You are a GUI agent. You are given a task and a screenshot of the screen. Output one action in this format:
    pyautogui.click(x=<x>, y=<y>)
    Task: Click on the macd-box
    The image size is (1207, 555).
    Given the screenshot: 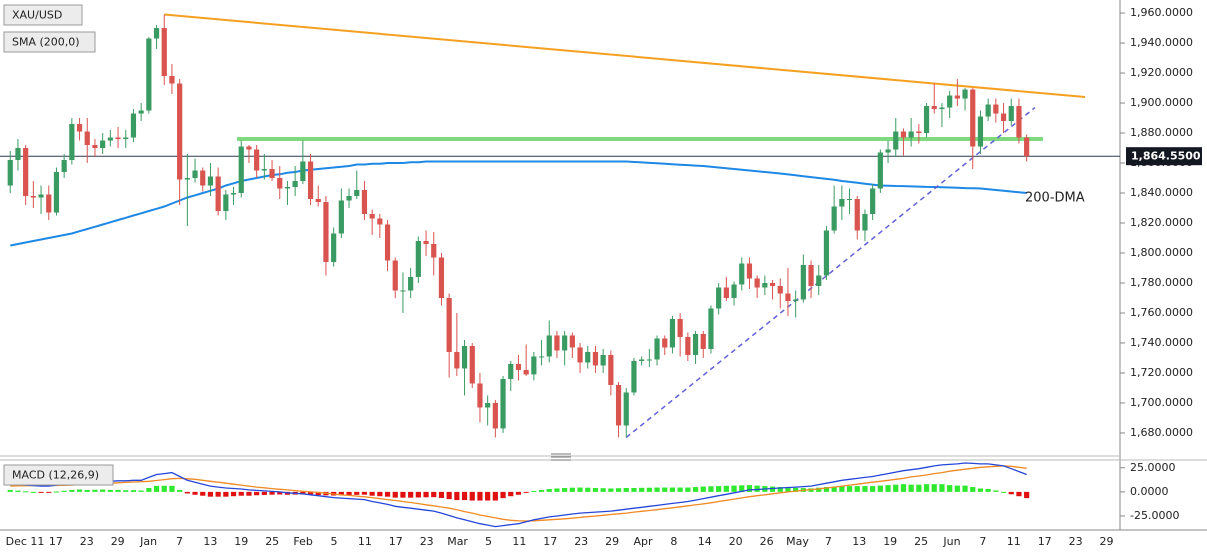 What is the action you would take?
    pyautogui.click(x=58, y=475)
    